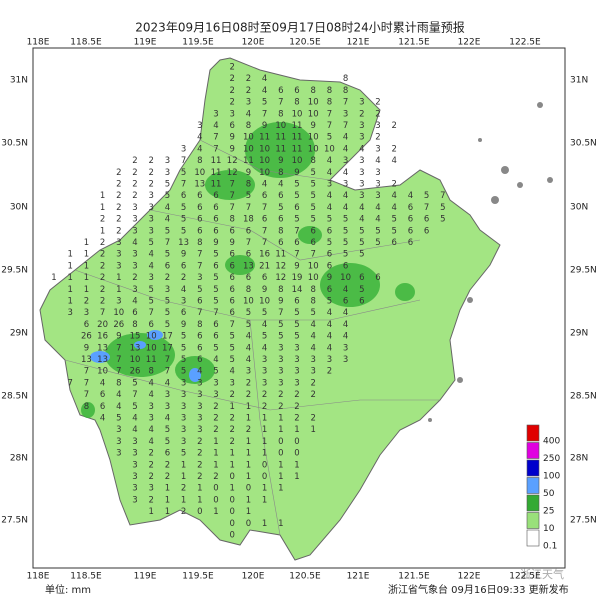 This screenshot has height=600, width=600. I want to click on rainfall-value: 10, so click(280, 126).